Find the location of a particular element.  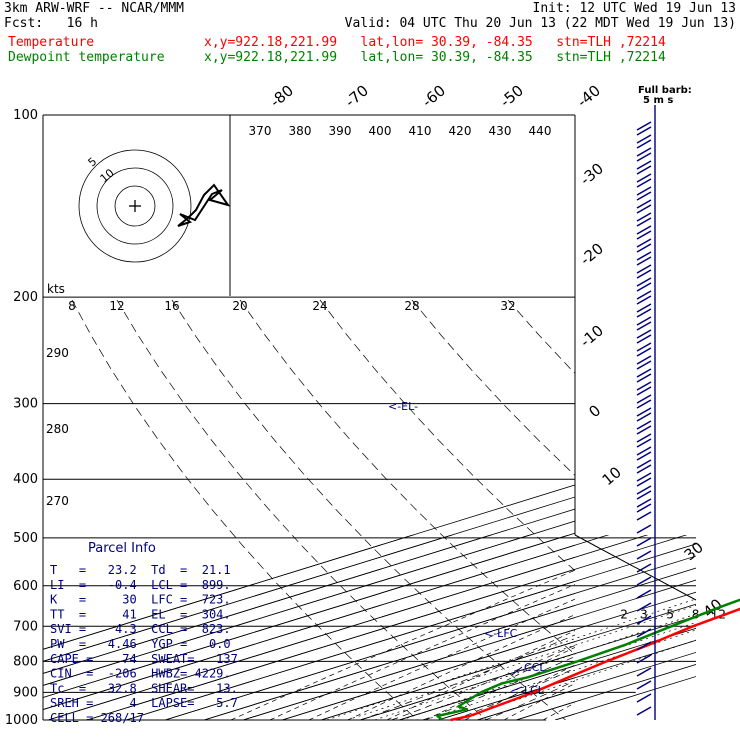

model-title: 3km ARW-WRF -- NCAR/MMM is located at coordinates (94, 8).